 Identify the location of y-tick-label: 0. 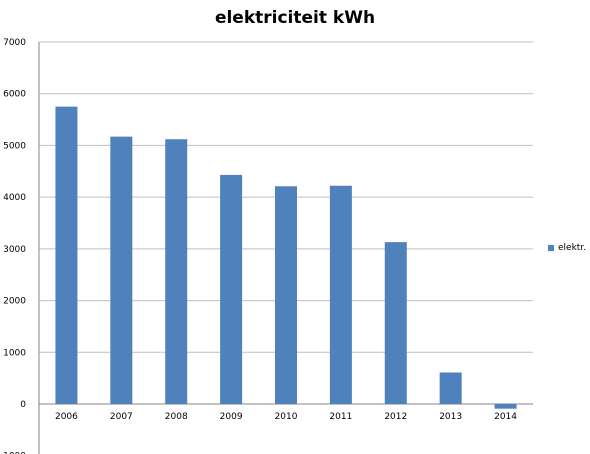
(23, 405).